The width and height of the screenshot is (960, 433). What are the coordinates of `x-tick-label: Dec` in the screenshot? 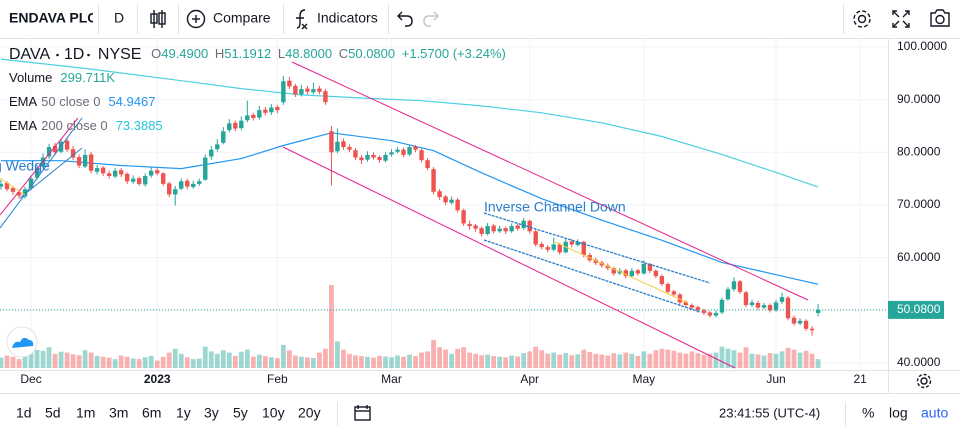 It's located at (30, 379).